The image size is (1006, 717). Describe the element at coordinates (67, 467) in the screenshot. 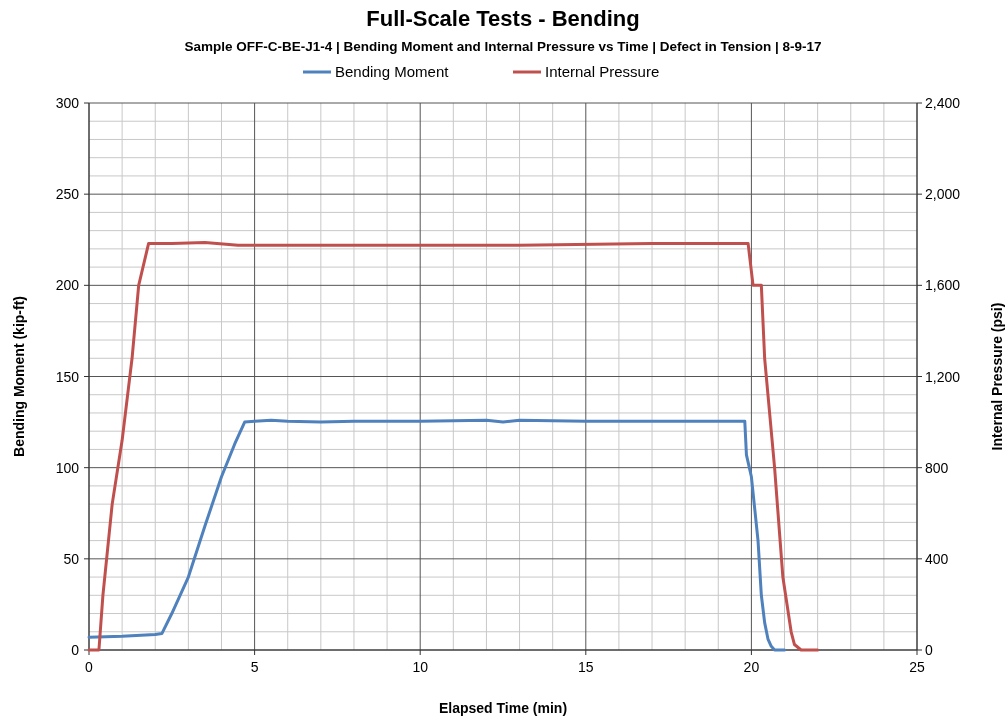

I see `y-tick-label: 100` at that location.